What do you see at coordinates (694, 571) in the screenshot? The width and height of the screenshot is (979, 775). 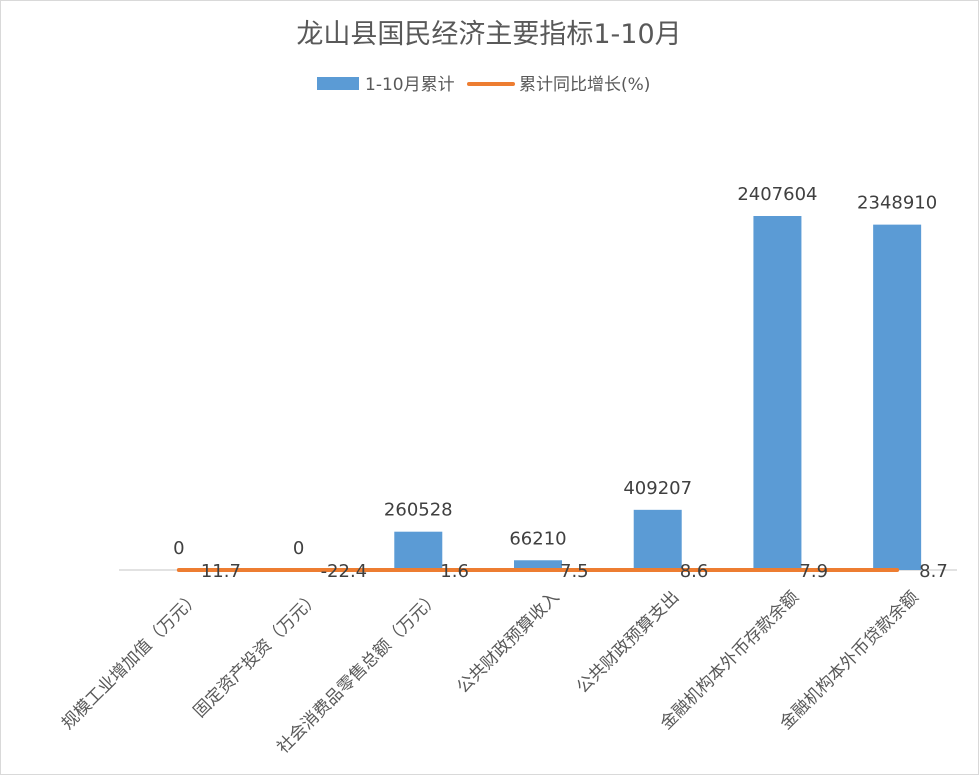 I see `line-value-label-5: 8.6` at bounding box center [694, 571].